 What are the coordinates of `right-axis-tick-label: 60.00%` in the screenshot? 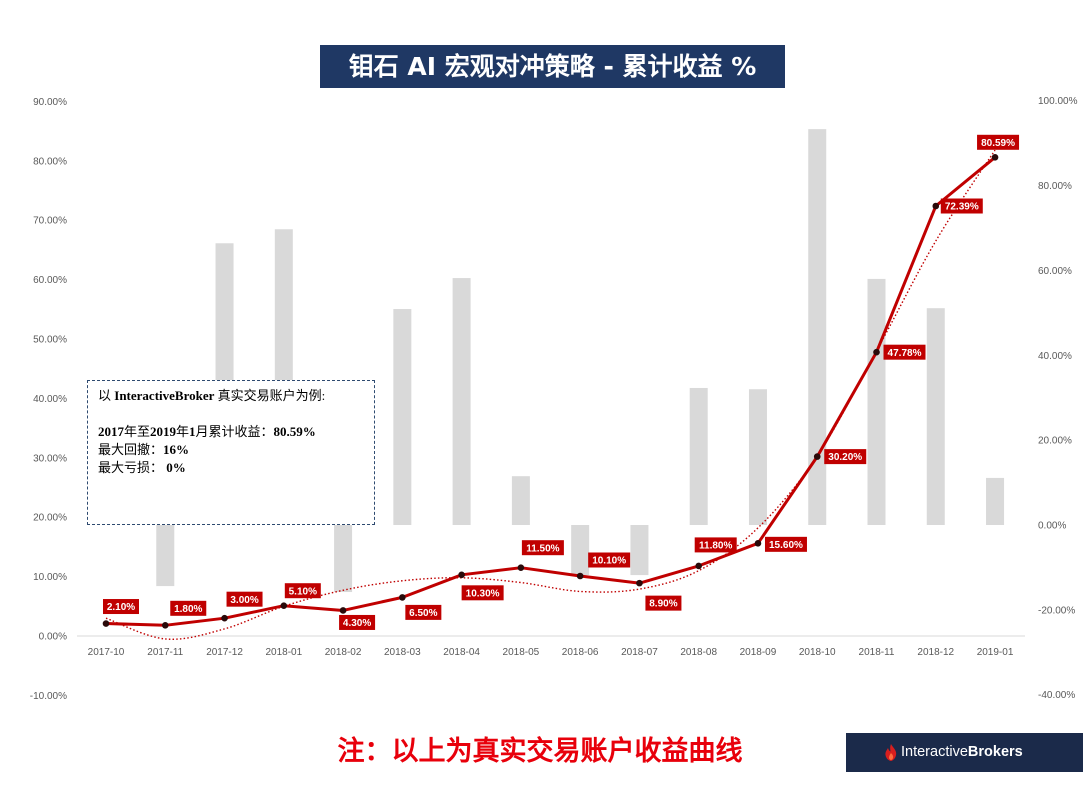 It's located at (1055, 271).